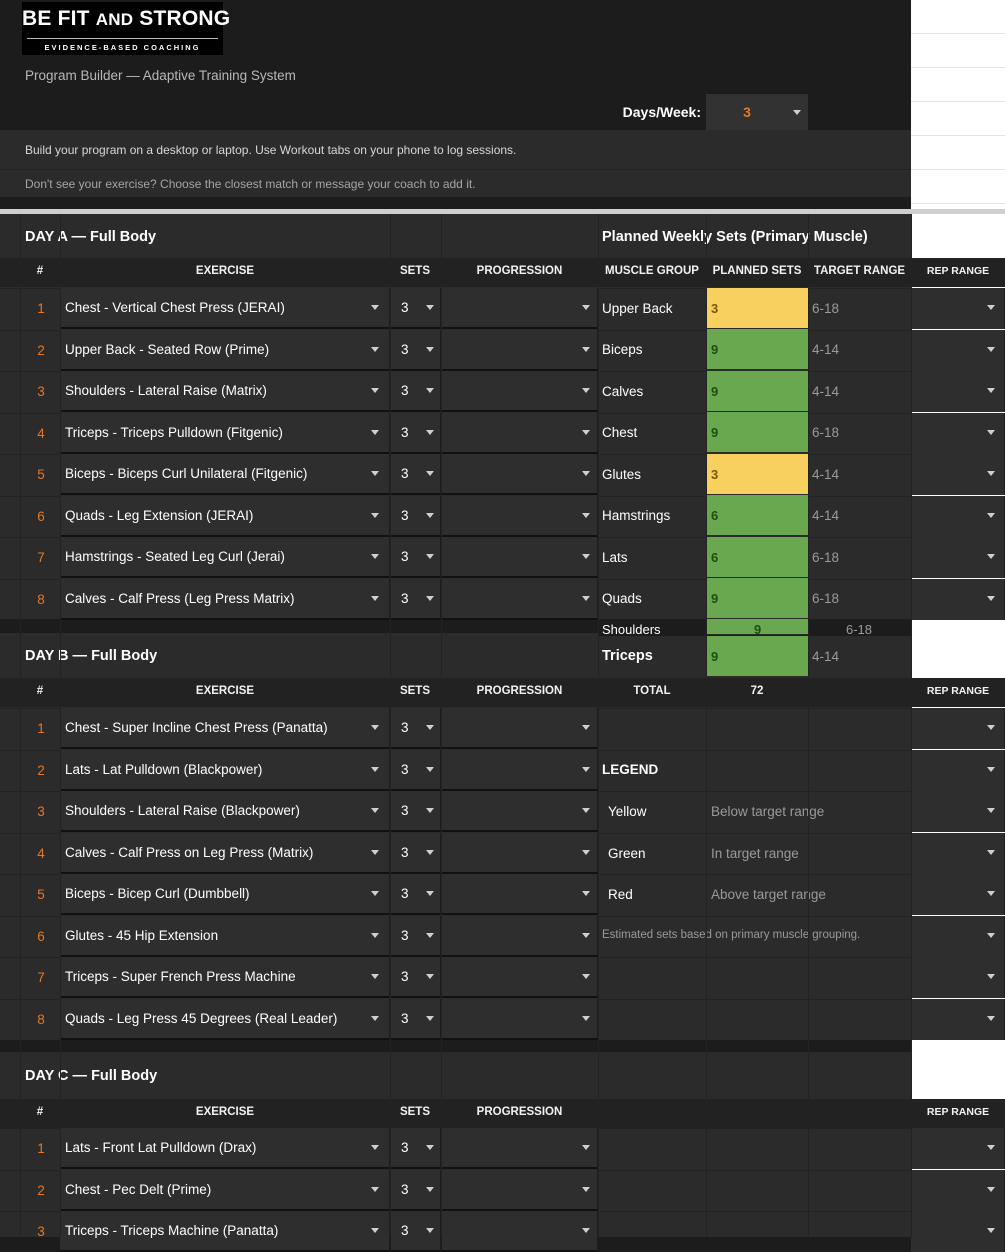 The image size is (1005, 1252). I want to click on day-title: DAY B — Full Body, so click(91, 656).